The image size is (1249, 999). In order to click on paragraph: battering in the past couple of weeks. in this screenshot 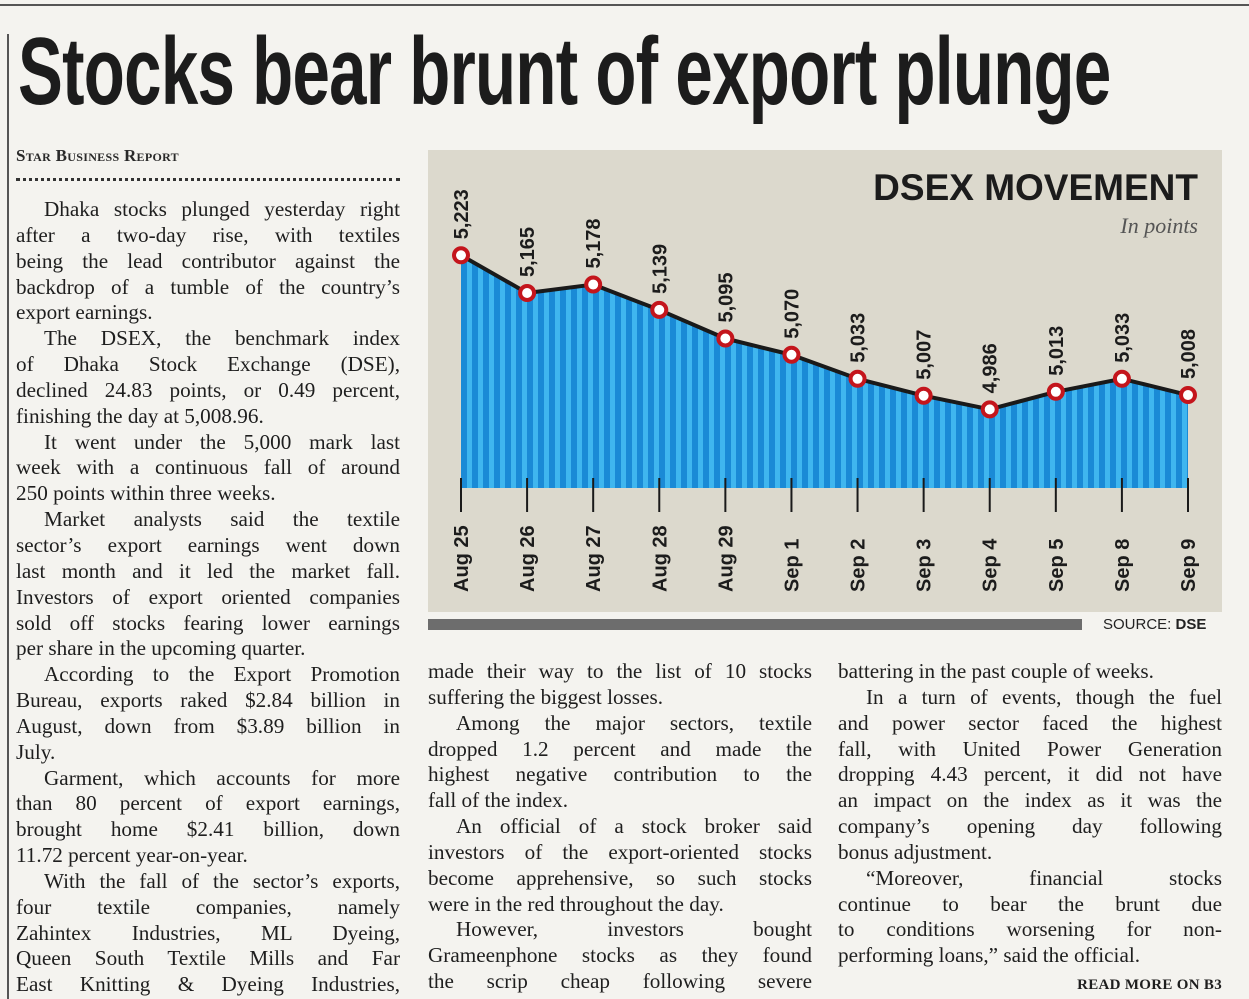, I will do `click(1030, 672)`.